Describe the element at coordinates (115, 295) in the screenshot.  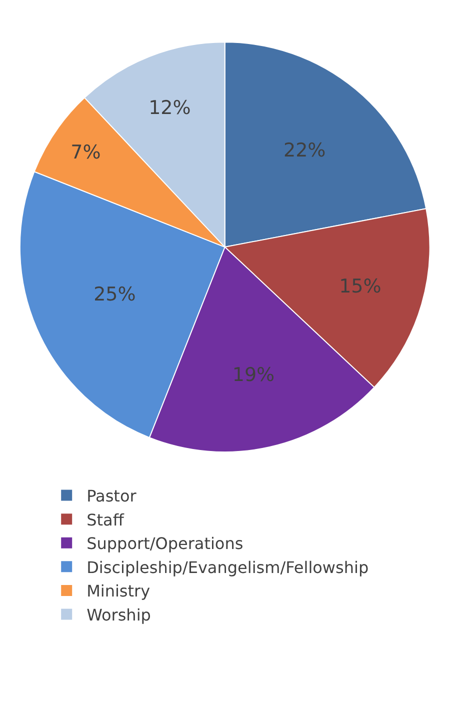
I see `data-label: 25%` at that location.